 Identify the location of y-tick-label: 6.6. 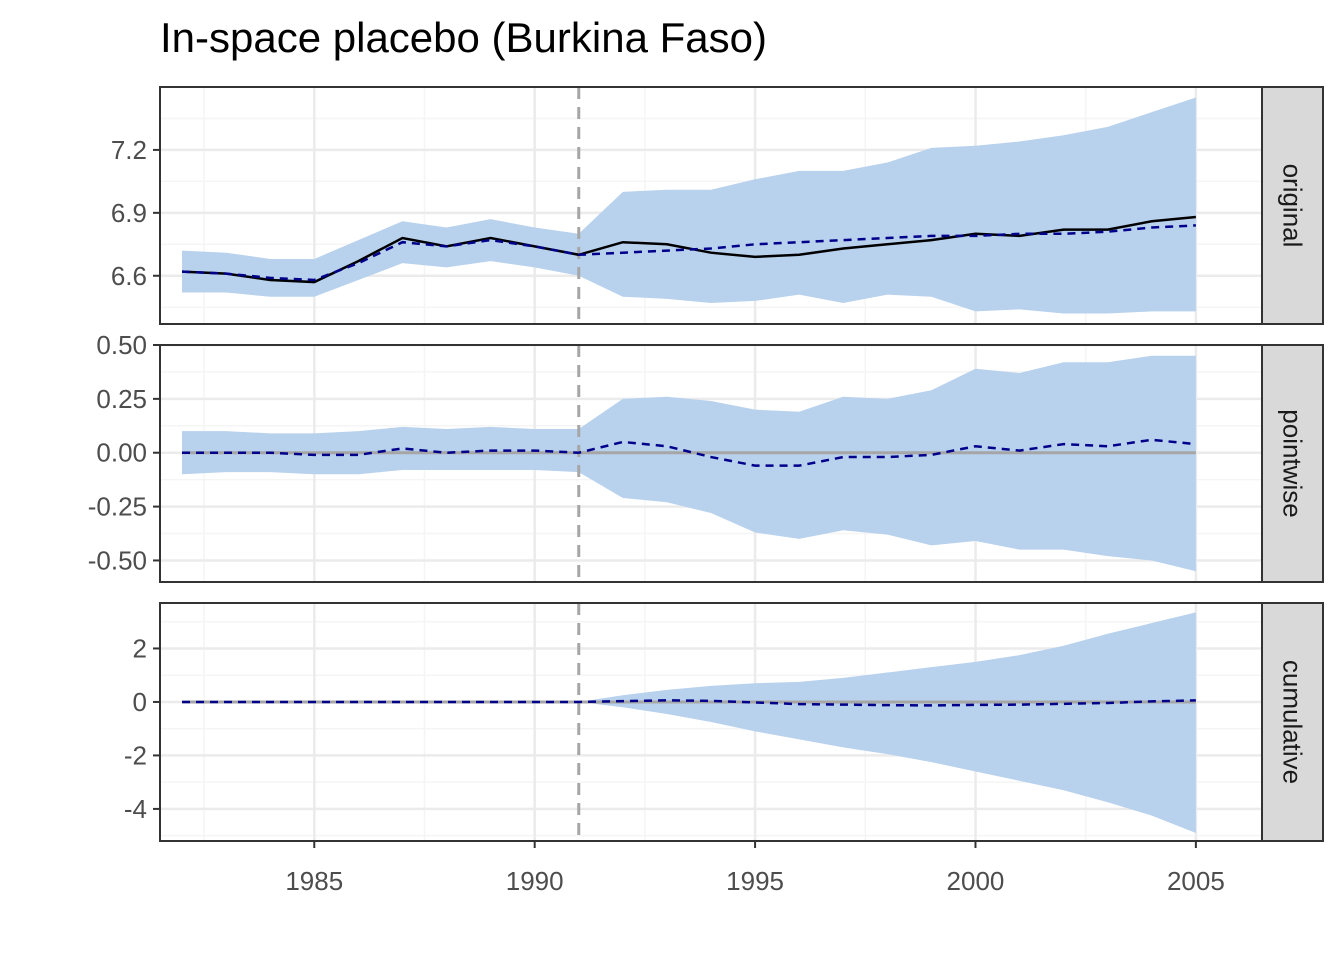
(129, 276).